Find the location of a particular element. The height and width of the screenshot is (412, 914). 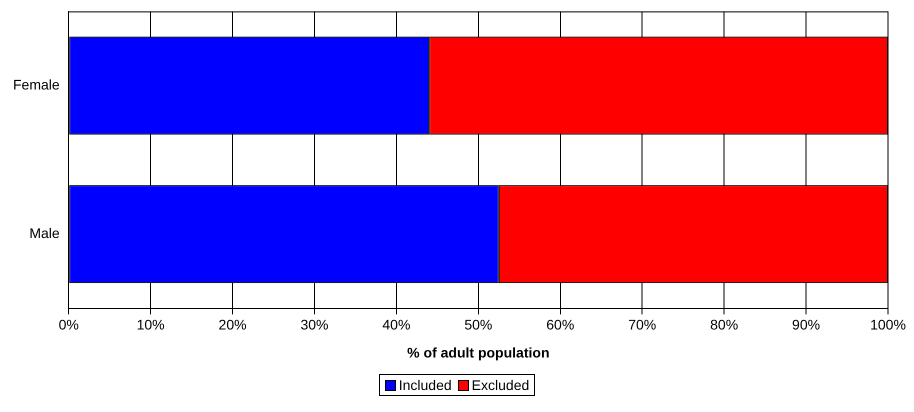

x-tick-label: 100% is located at coordinates (888, 324).